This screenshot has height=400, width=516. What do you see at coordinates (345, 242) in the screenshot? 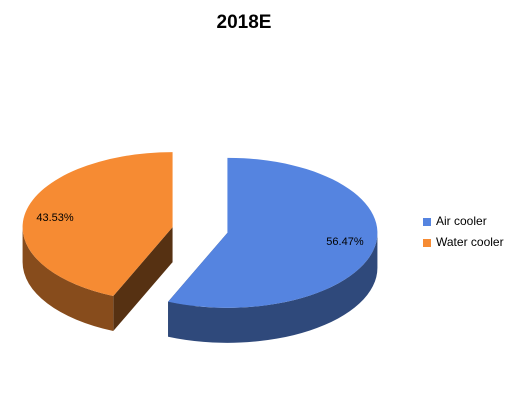
I see `data-label: 56.47%` at bounding box center [345, 242].